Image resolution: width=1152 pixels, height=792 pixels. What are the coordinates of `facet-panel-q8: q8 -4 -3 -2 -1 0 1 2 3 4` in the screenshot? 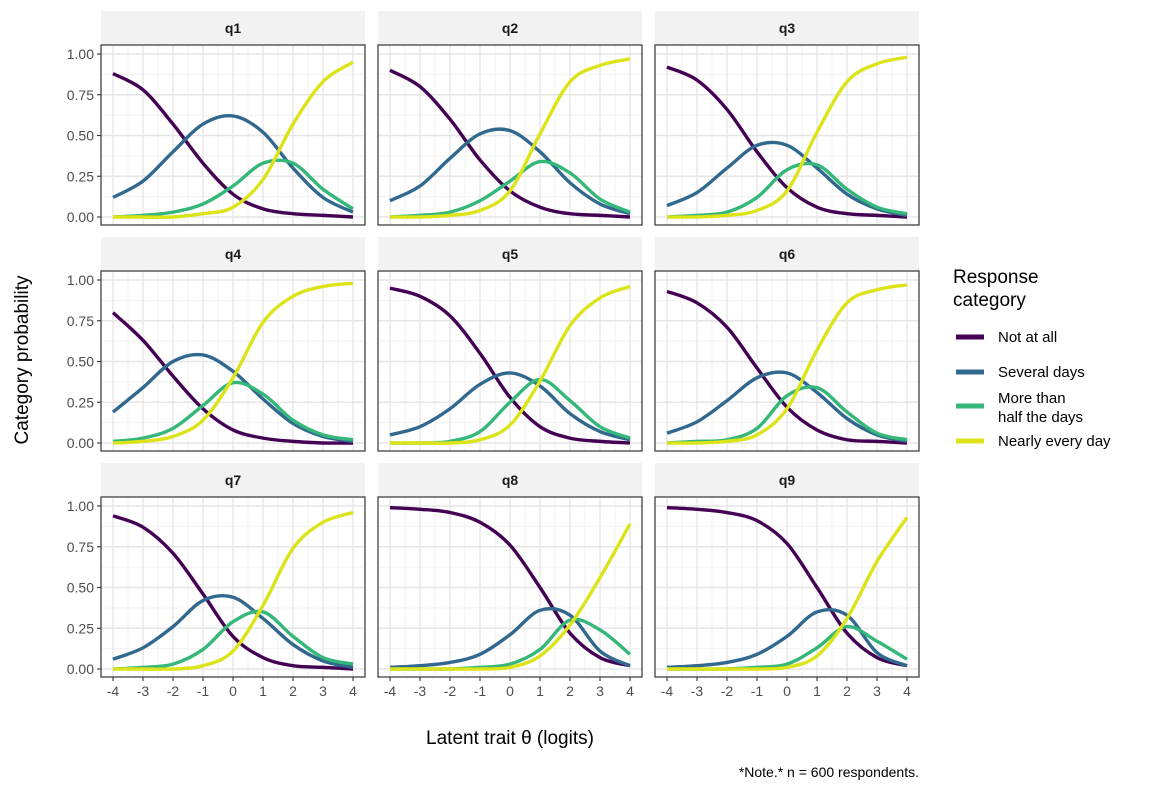 It's located at (510, 581).